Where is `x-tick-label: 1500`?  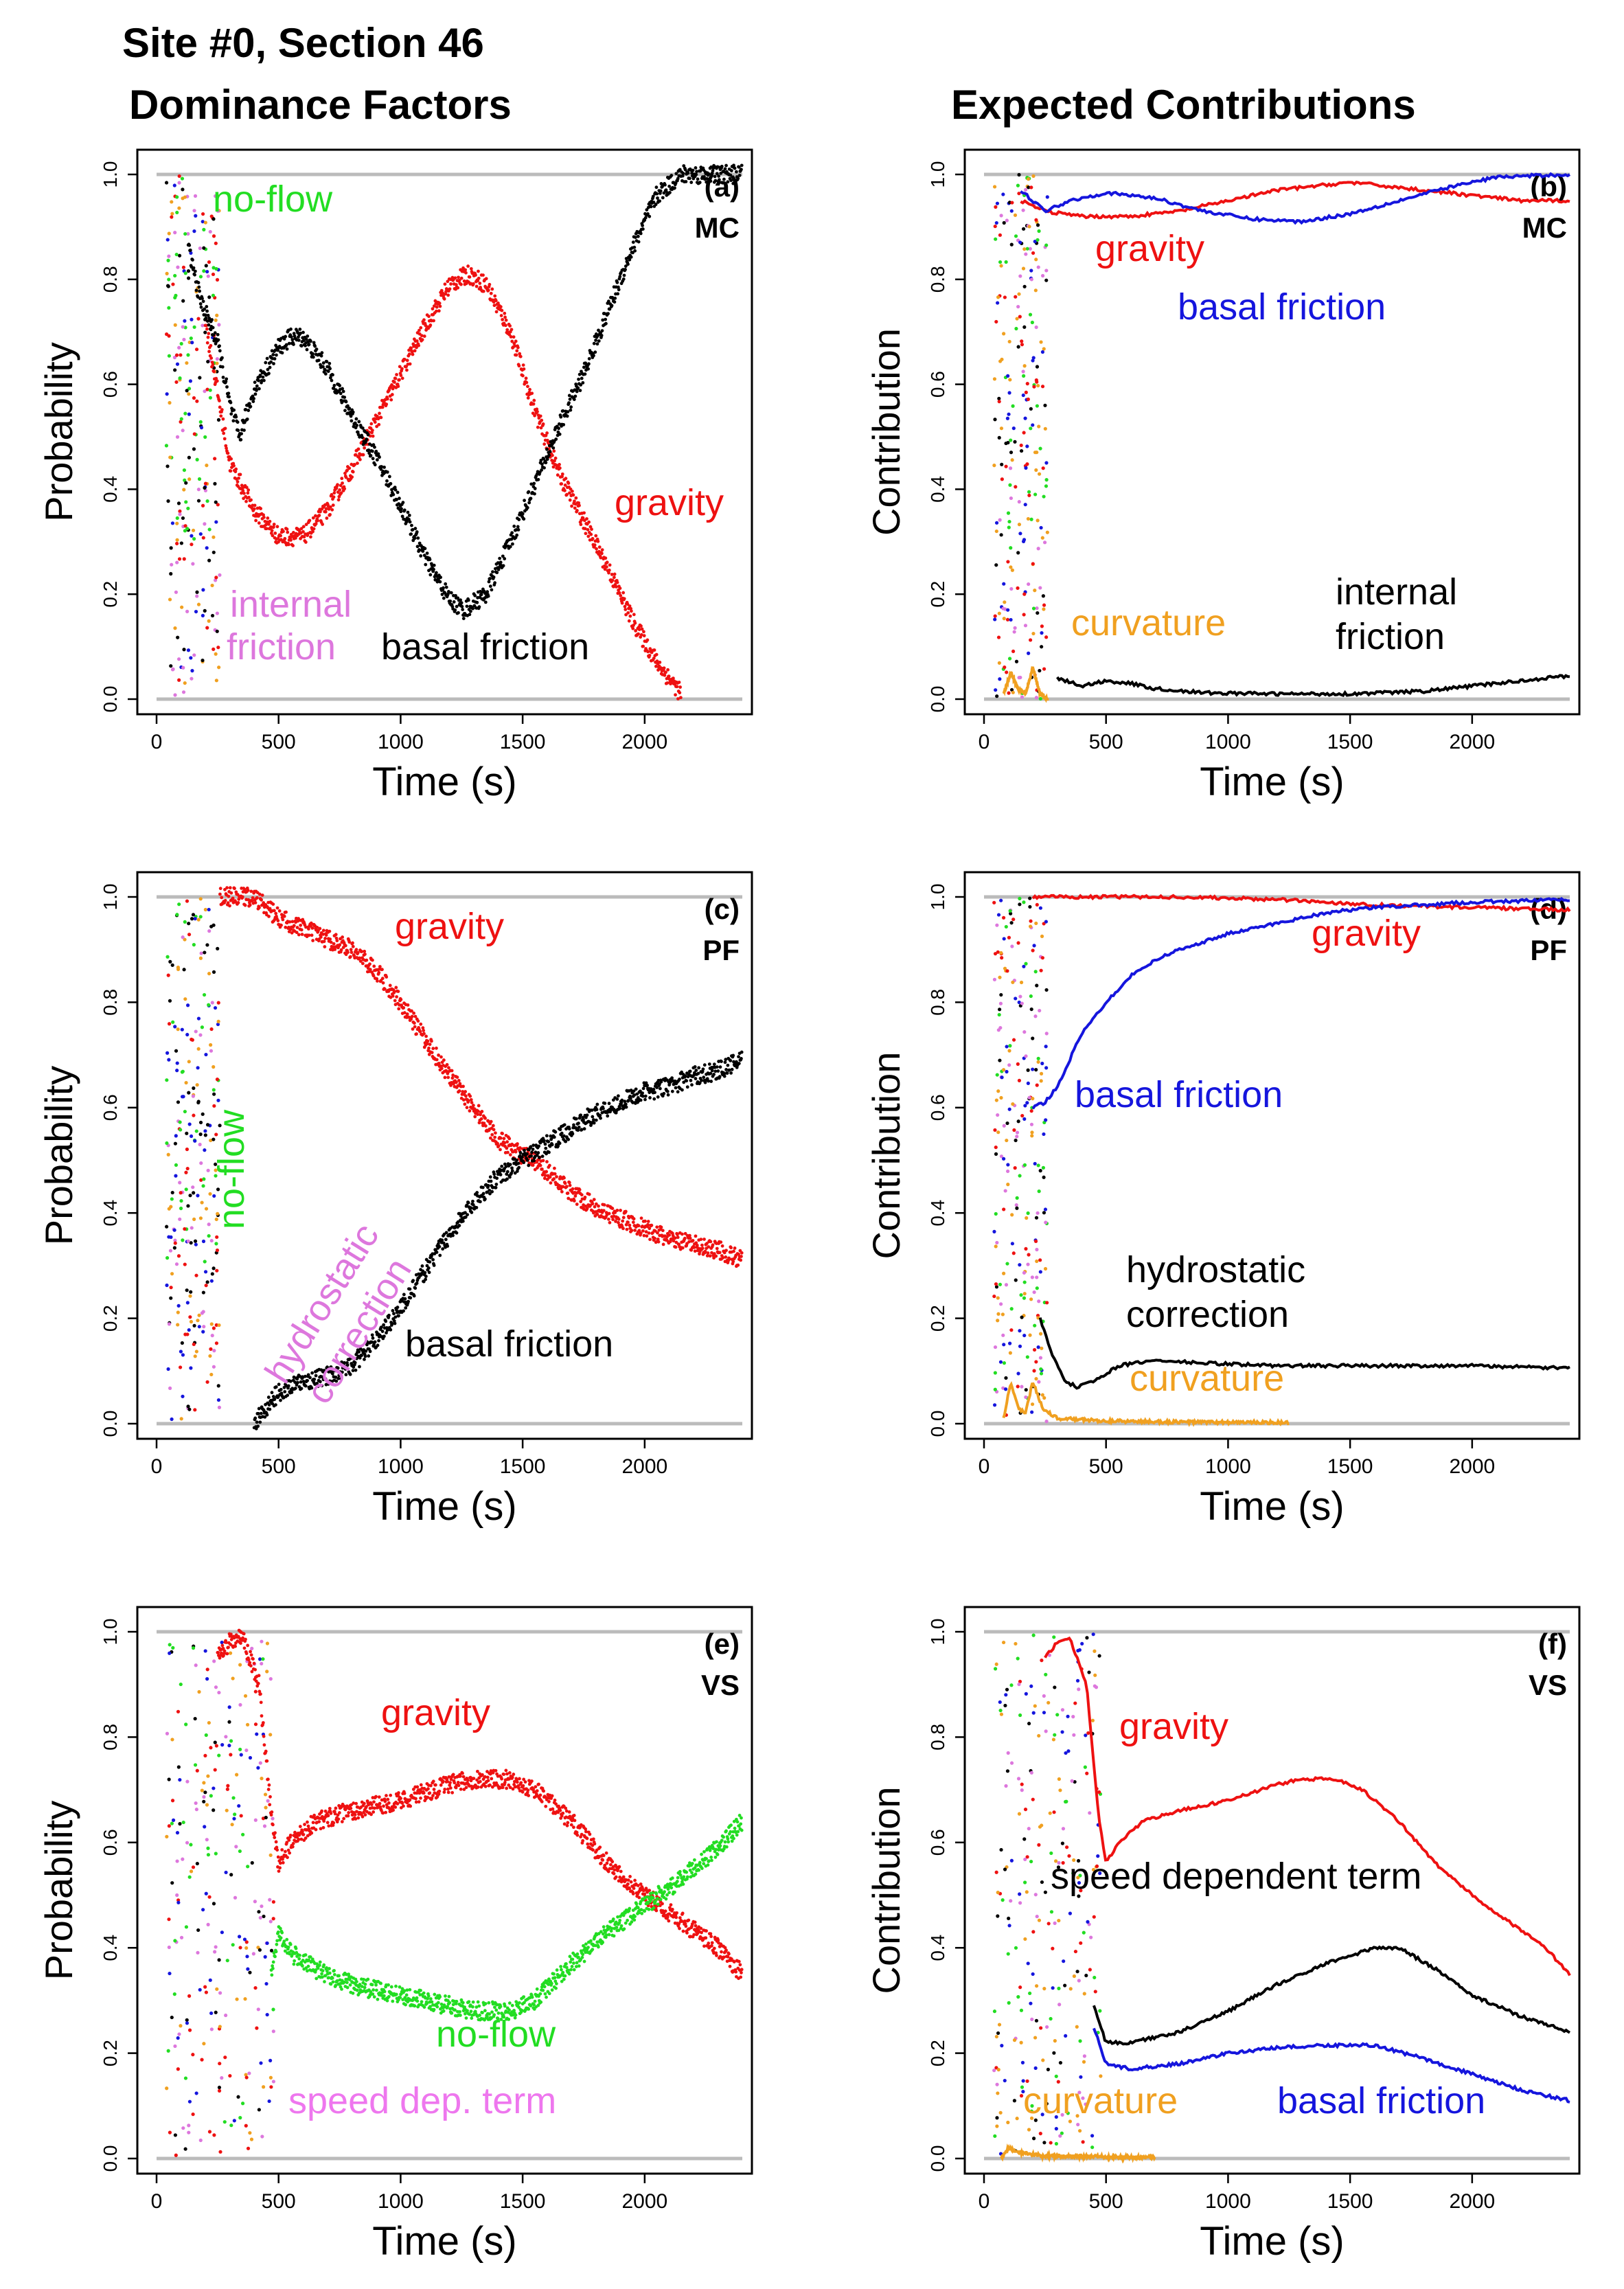
x-tick-label: 1500 is located at coordinates (523, 742).